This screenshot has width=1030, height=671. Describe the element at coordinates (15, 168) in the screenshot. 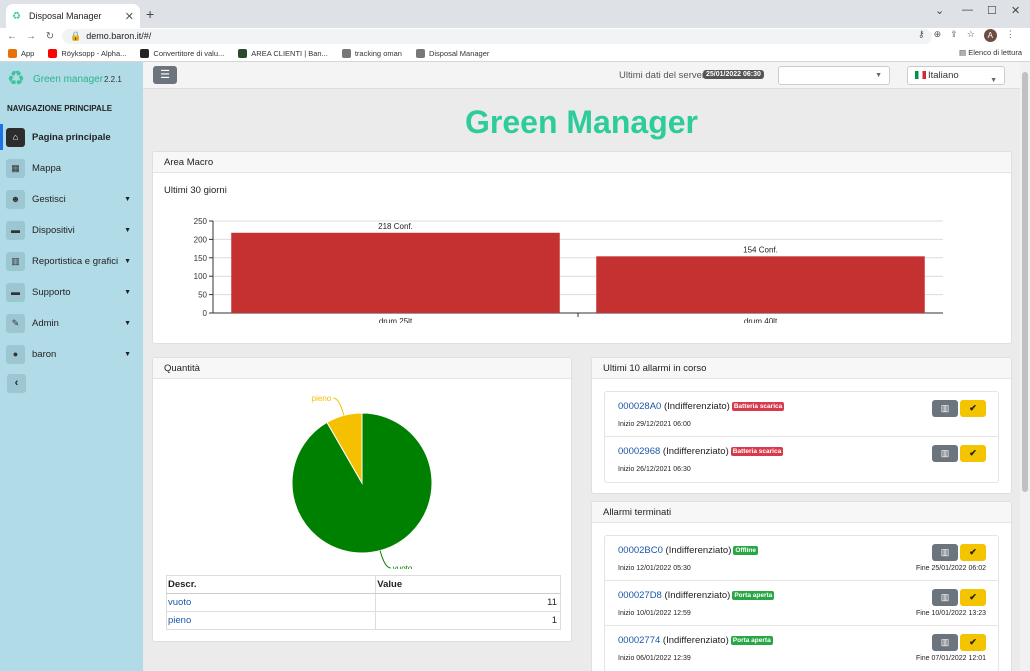

I see `map-icon: ▦` at that location.